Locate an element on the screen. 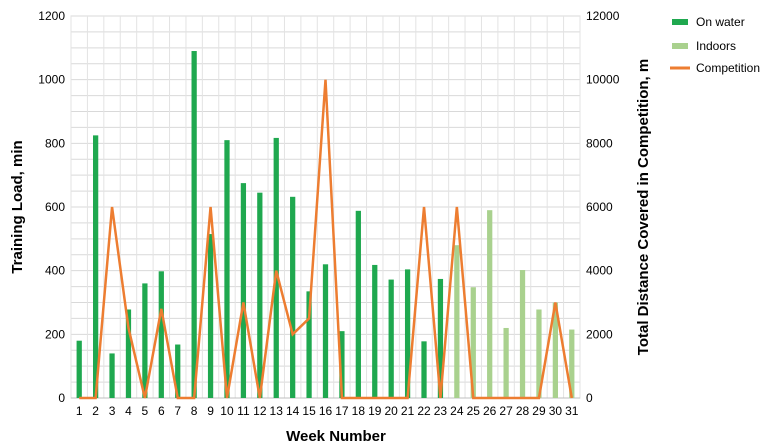  x-tick-label: 16 is located at coordinates (326, 411).